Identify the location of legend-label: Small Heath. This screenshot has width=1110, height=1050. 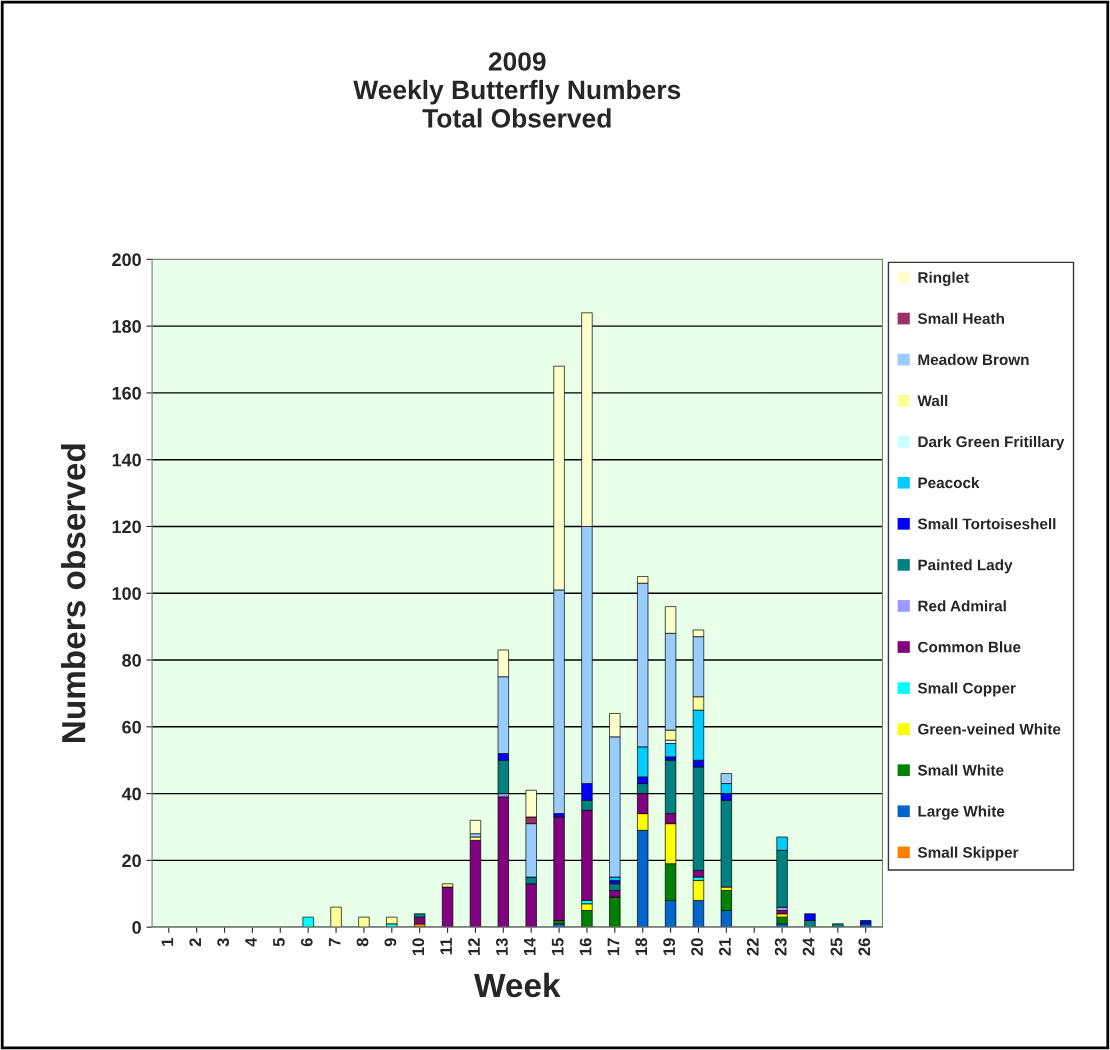
(960, 318).